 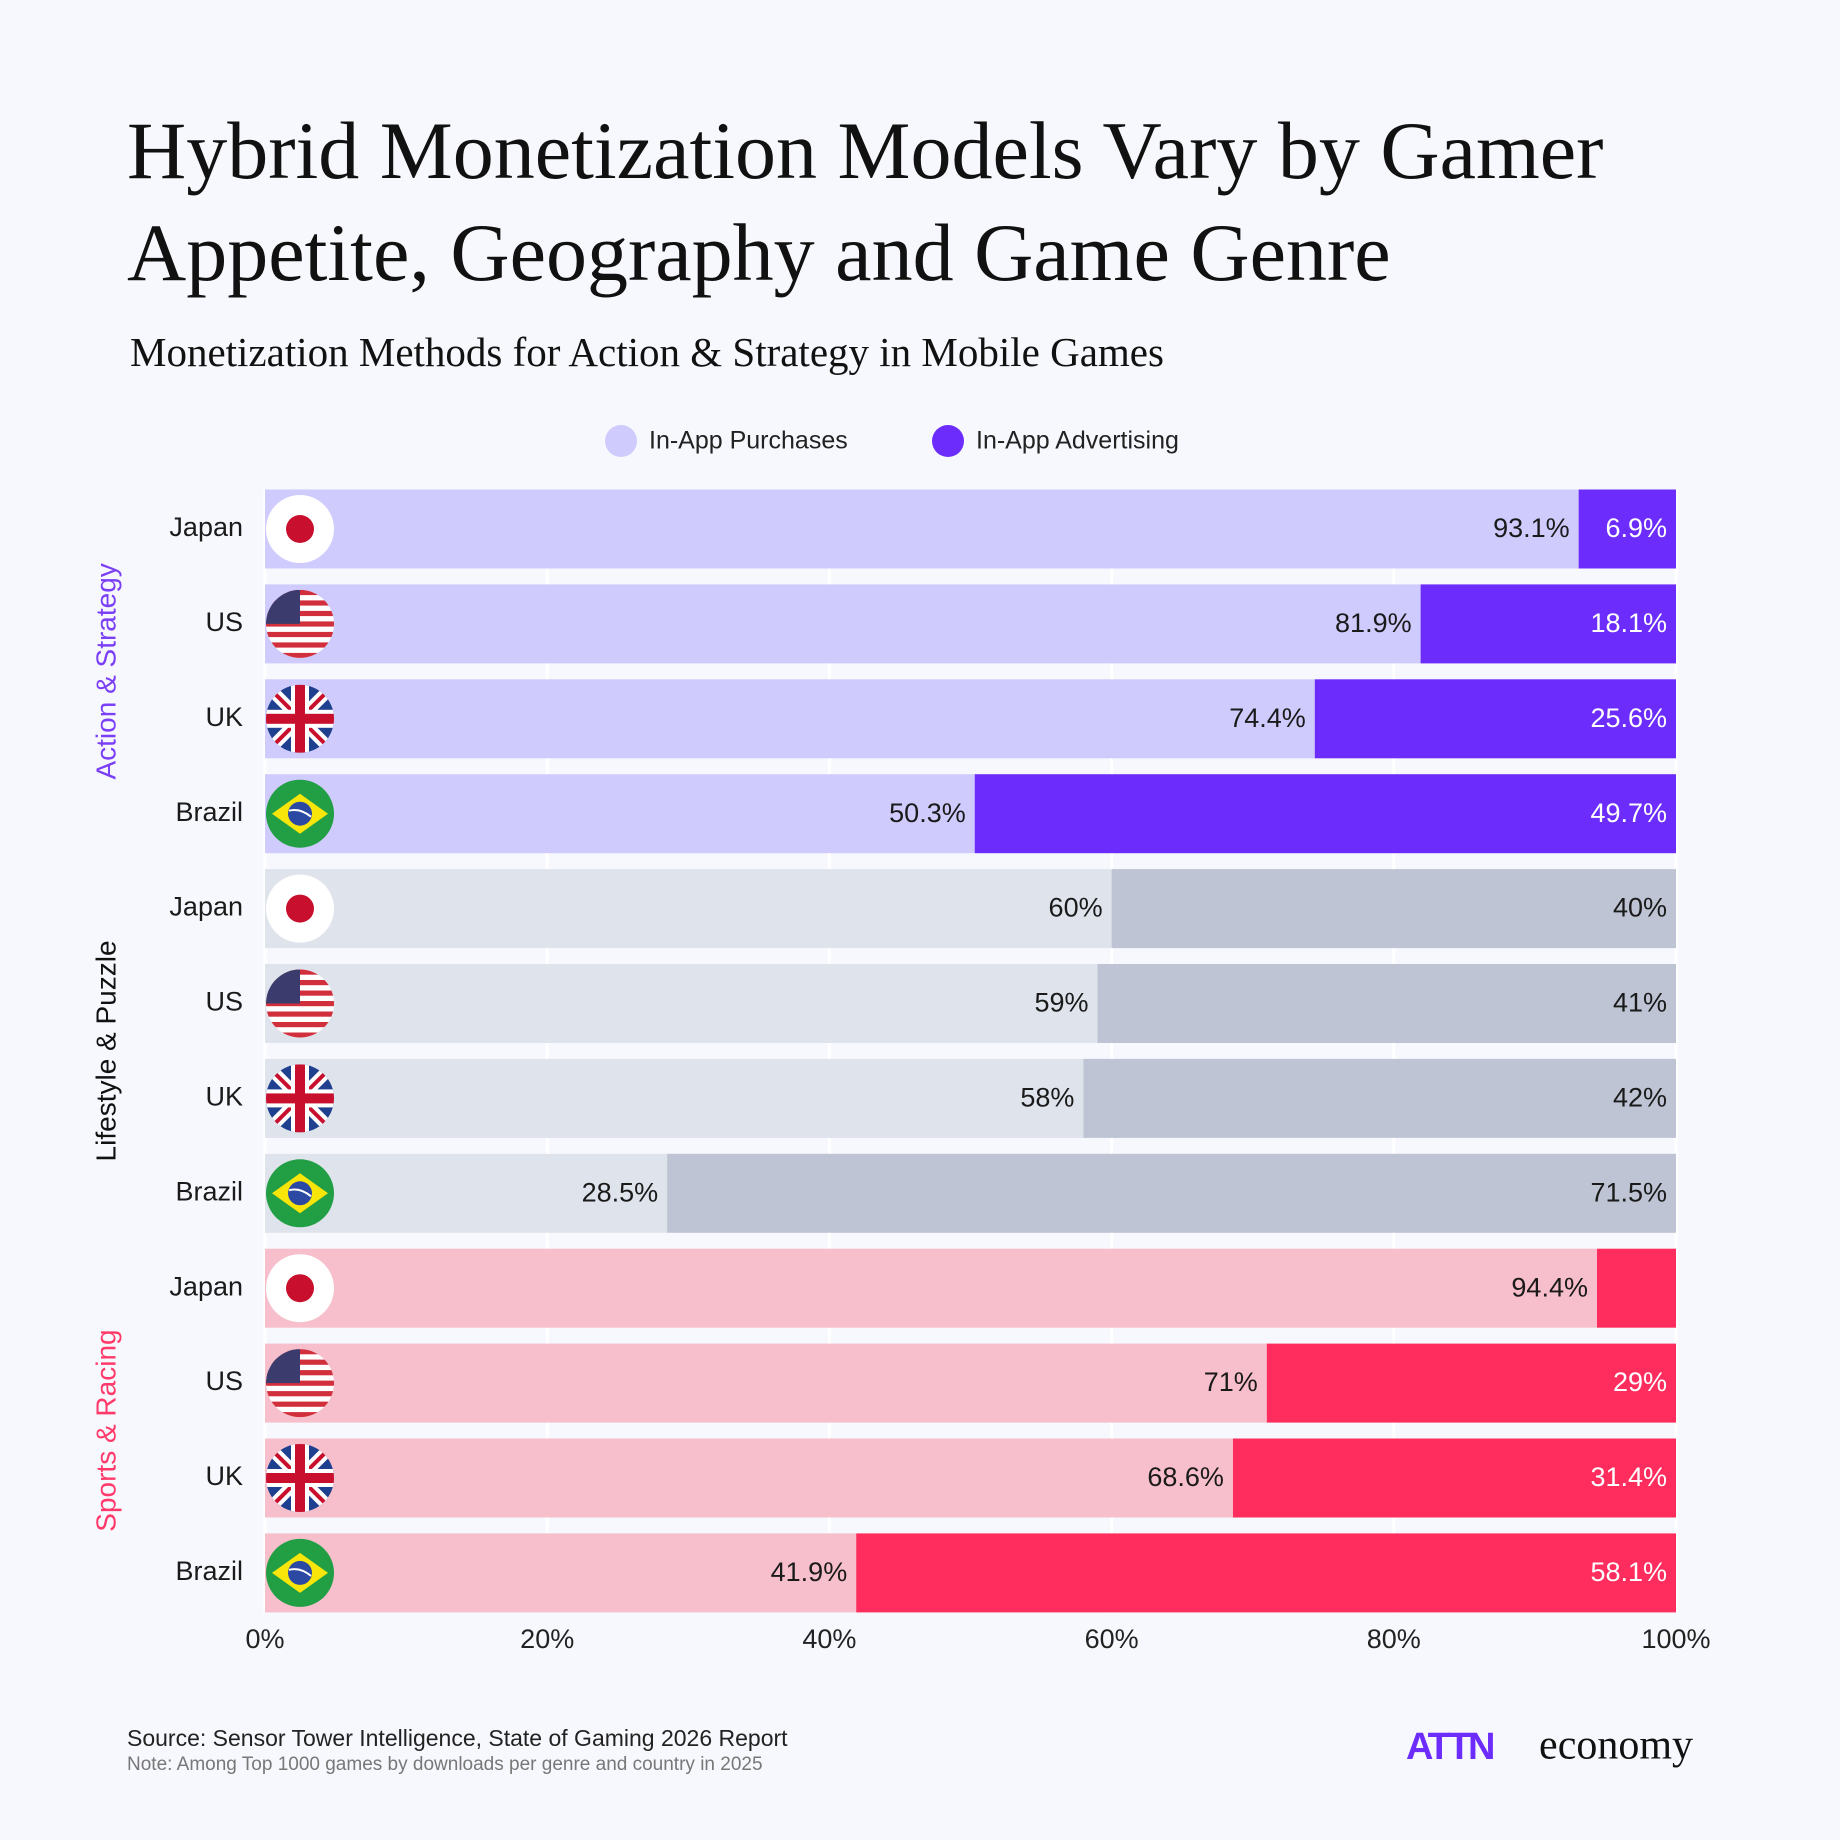 I want to click on value-label: 41%, so click(x=1640, y=1003).